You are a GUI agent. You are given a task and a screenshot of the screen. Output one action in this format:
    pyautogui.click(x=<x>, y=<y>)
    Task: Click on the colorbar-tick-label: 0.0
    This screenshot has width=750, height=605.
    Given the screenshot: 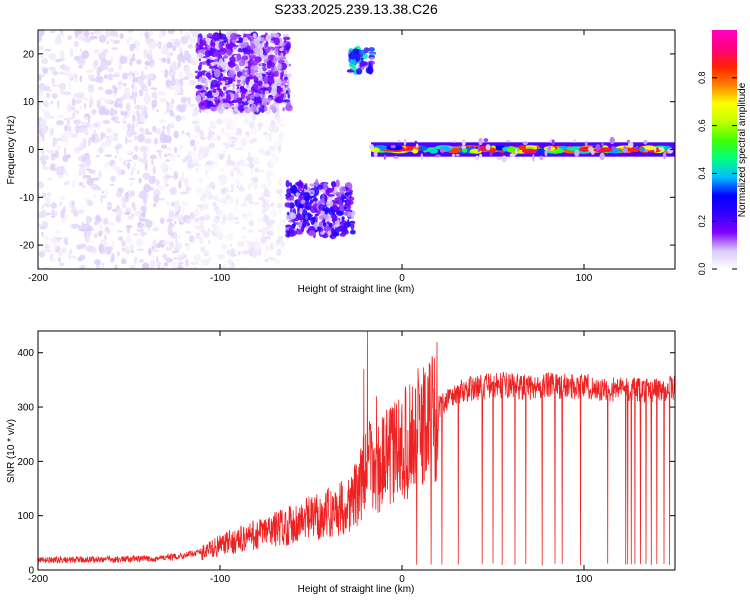 What is the action you would take?
    pyautogui.click(x=702, y=269)
    